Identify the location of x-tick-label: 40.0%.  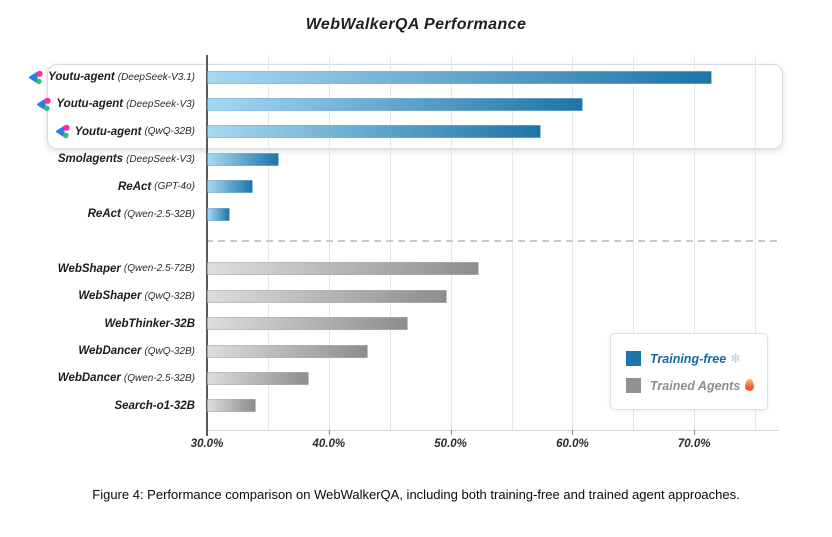
(329, 444).